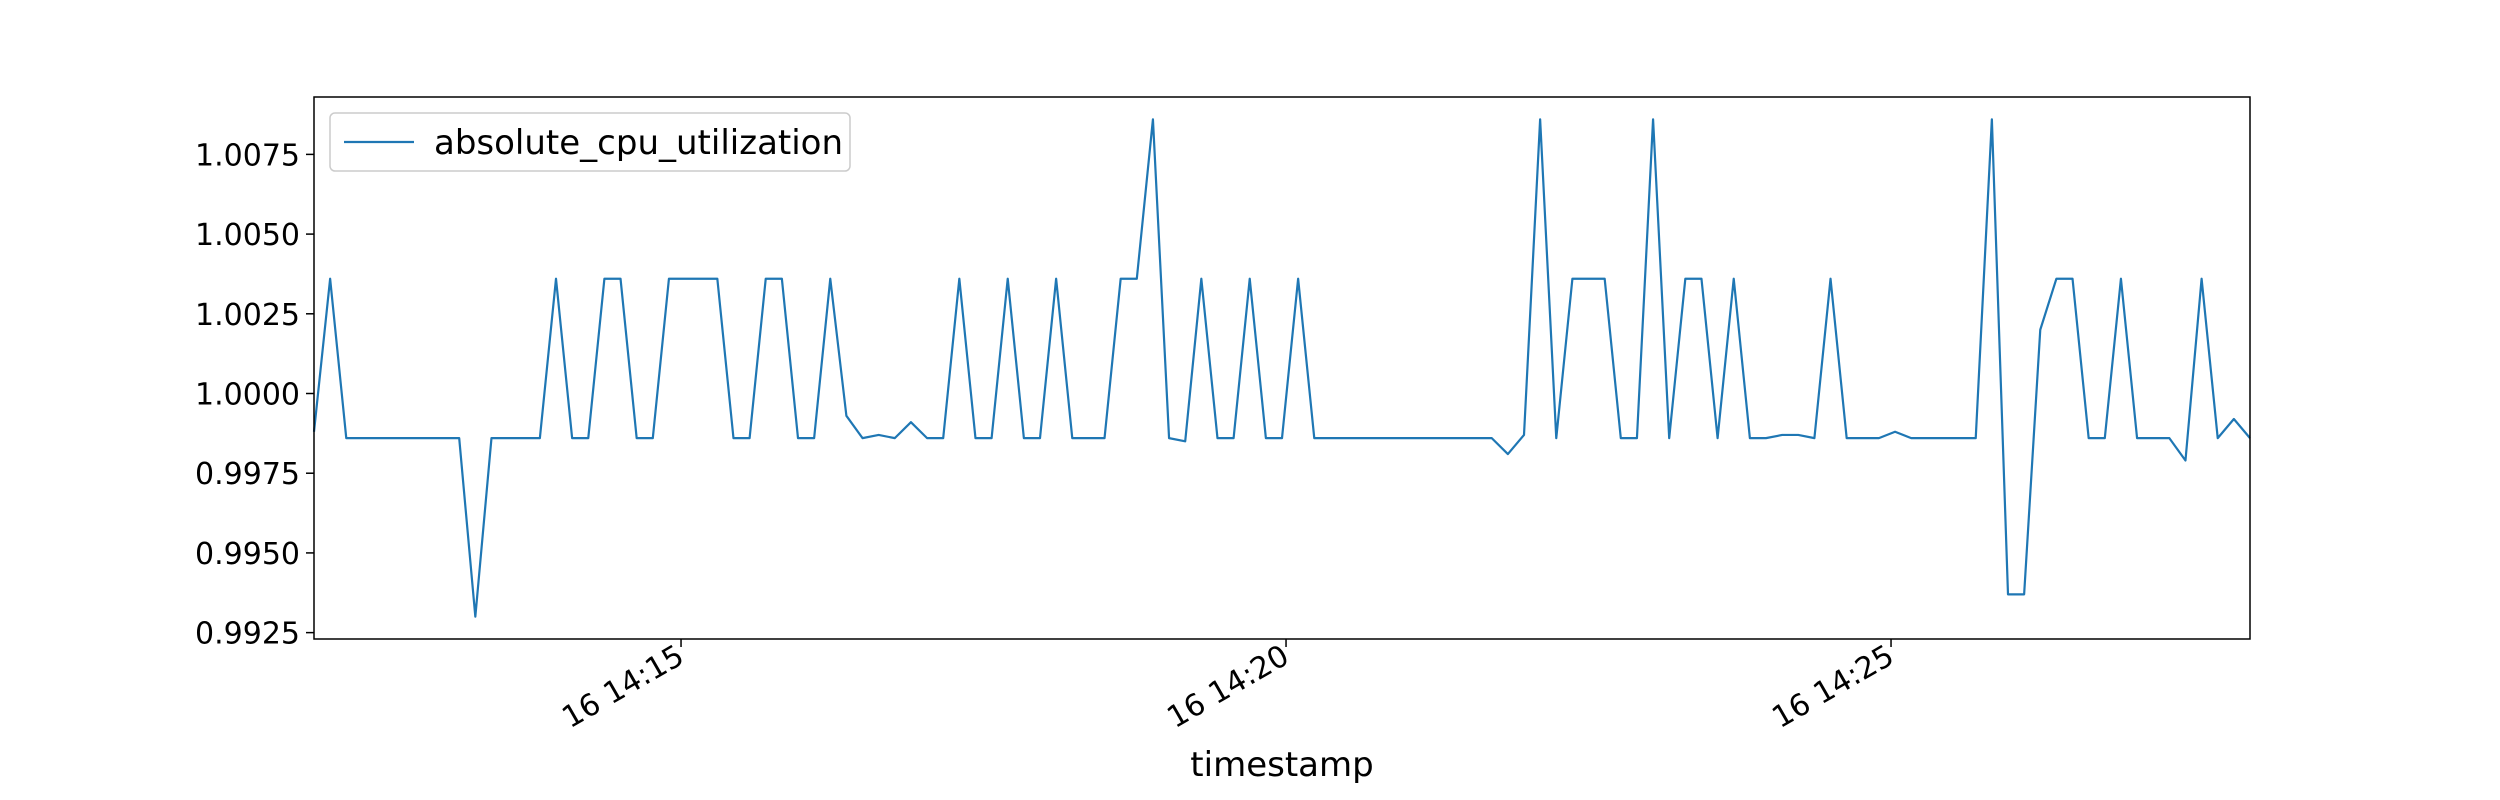  I want to click on legend-box, so click(590, 142).